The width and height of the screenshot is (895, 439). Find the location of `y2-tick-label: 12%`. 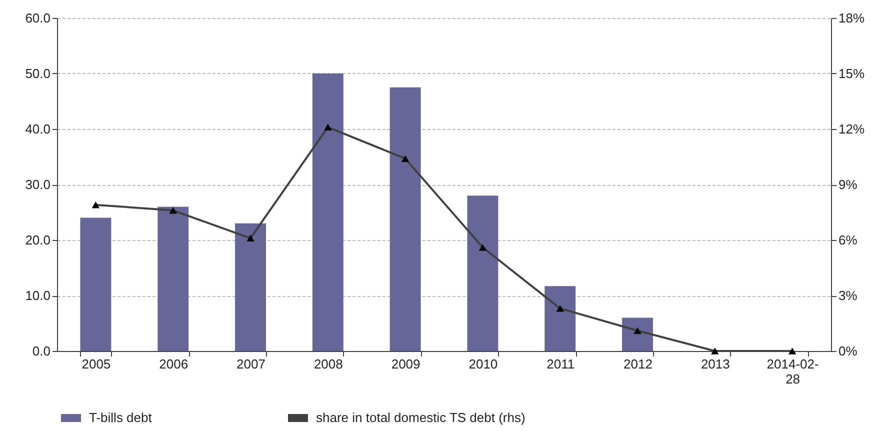

y2-tick-label: 12% is located at coordinates (851, 129).